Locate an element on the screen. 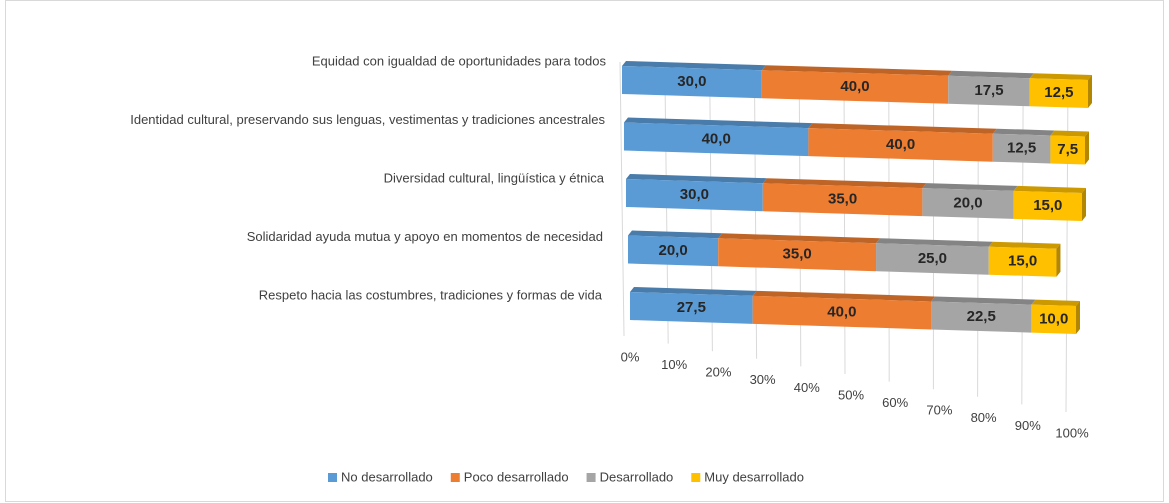 The image size is (1169, 503). legend-label: Poco desarrollado is located at coordinates (516, 476).